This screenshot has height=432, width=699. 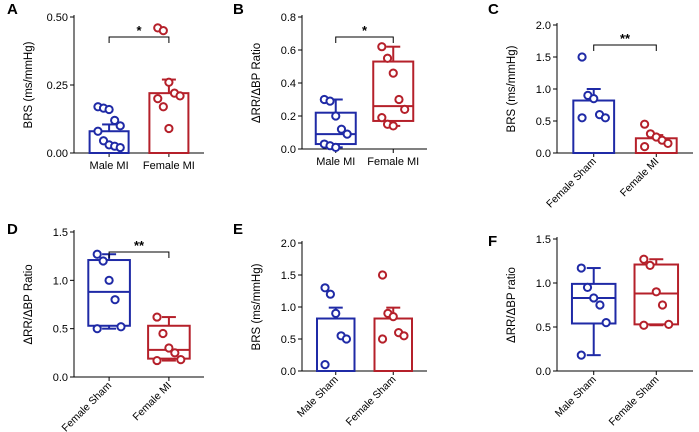 What do you see at coordinates (512, 305) in the screenshot?
I see `y-axis-label: ΔRR/ΔBP ratio` at bounding box center [512, 305].